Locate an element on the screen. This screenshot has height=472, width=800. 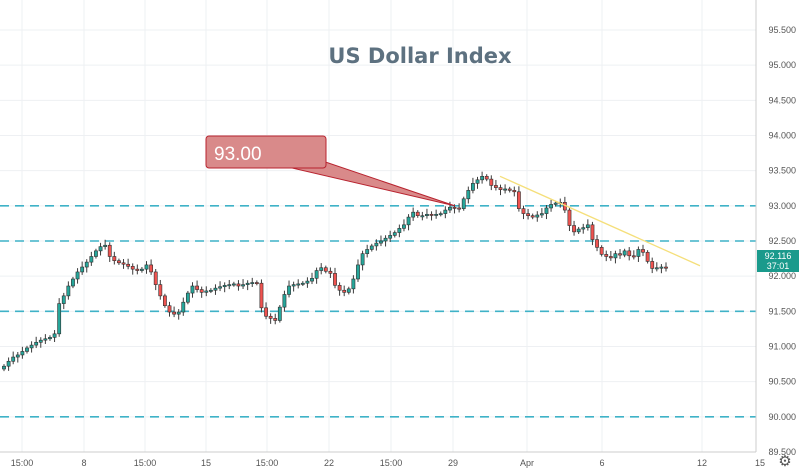
x-tick-label: 12 is located at coordinates (702, 463).